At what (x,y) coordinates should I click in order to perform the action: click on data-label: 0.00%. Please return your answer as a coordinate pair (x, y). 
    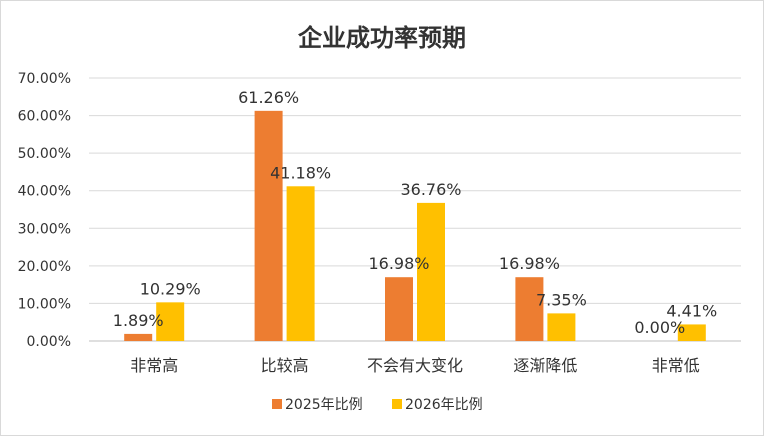
    Looking at the image, I should click on (659, 327).